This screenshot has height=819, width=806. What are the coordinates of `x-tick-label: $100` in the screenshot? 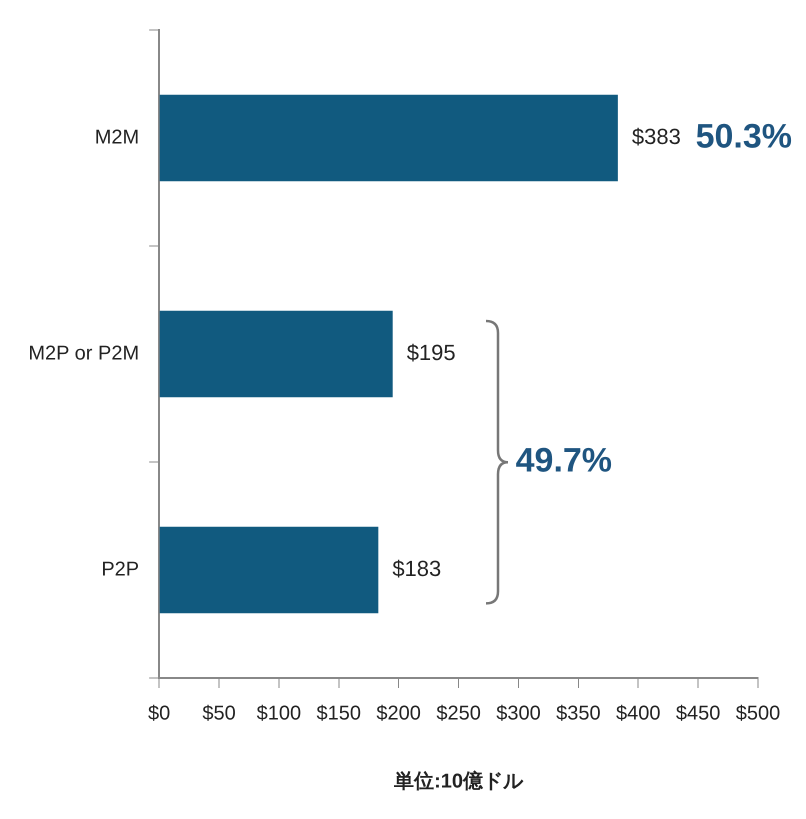 It's located at (279, 713).